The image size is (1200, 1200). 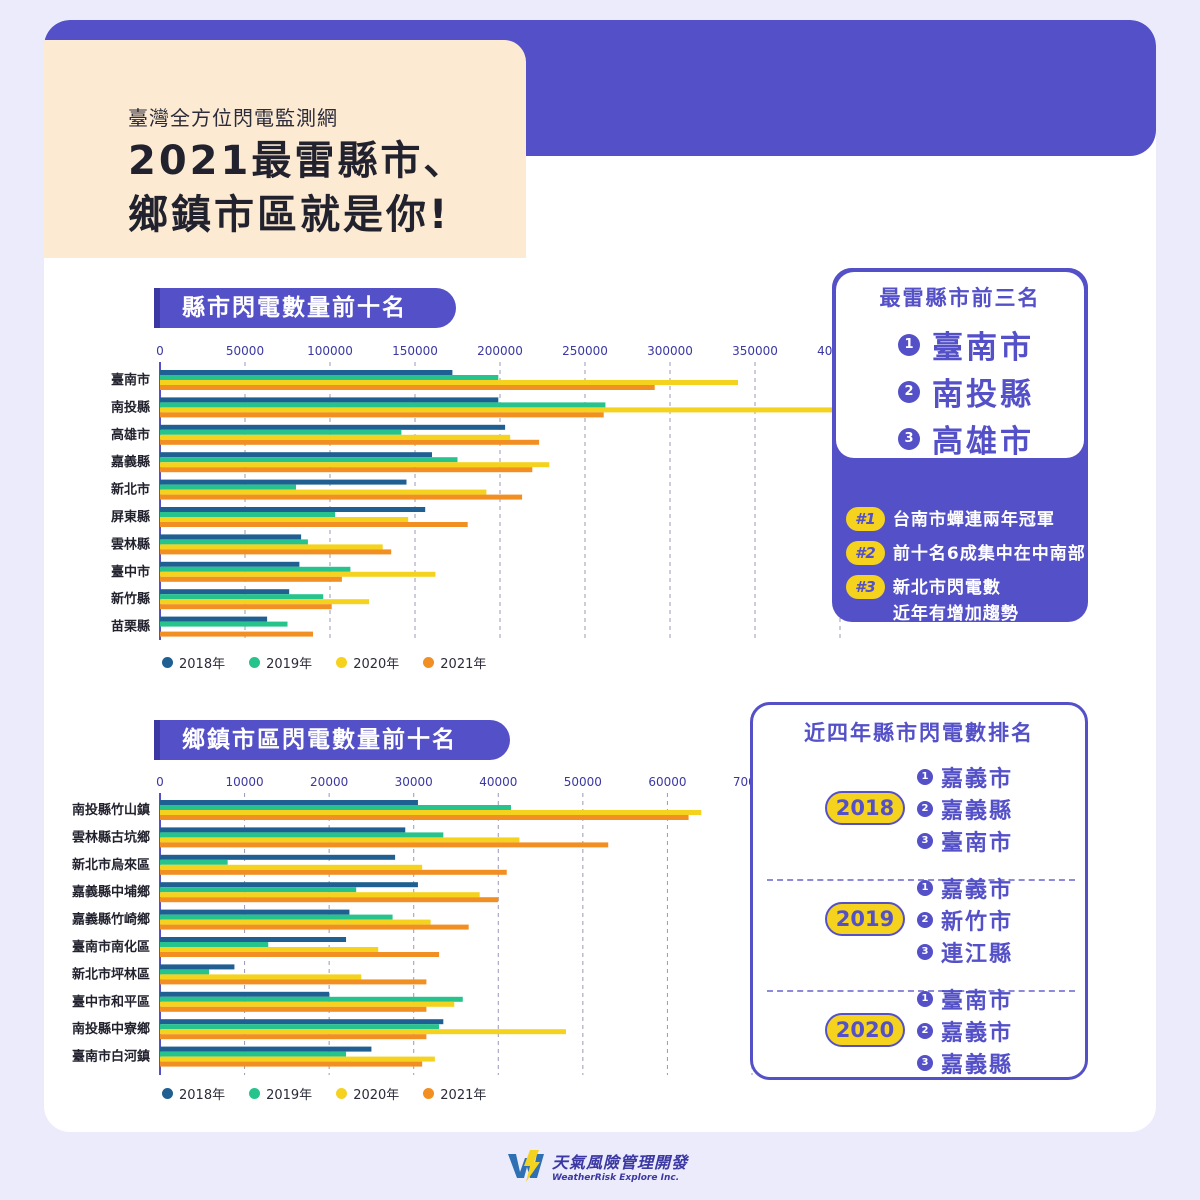 What do you see at coordinates (130, 517) in the screenshot?
I see `county-category-label: 屏東縣` at bounding box center [130, 517].